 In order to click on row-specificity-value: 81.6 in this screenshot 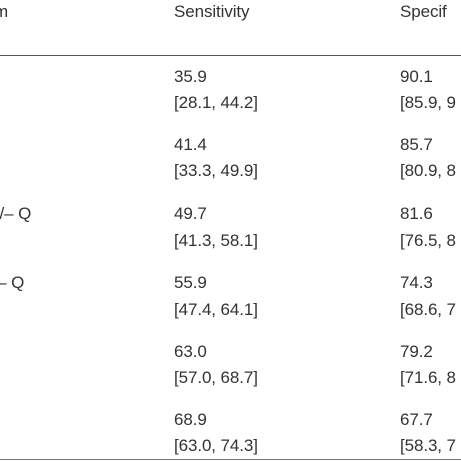, I will do `click(416, 213)`.